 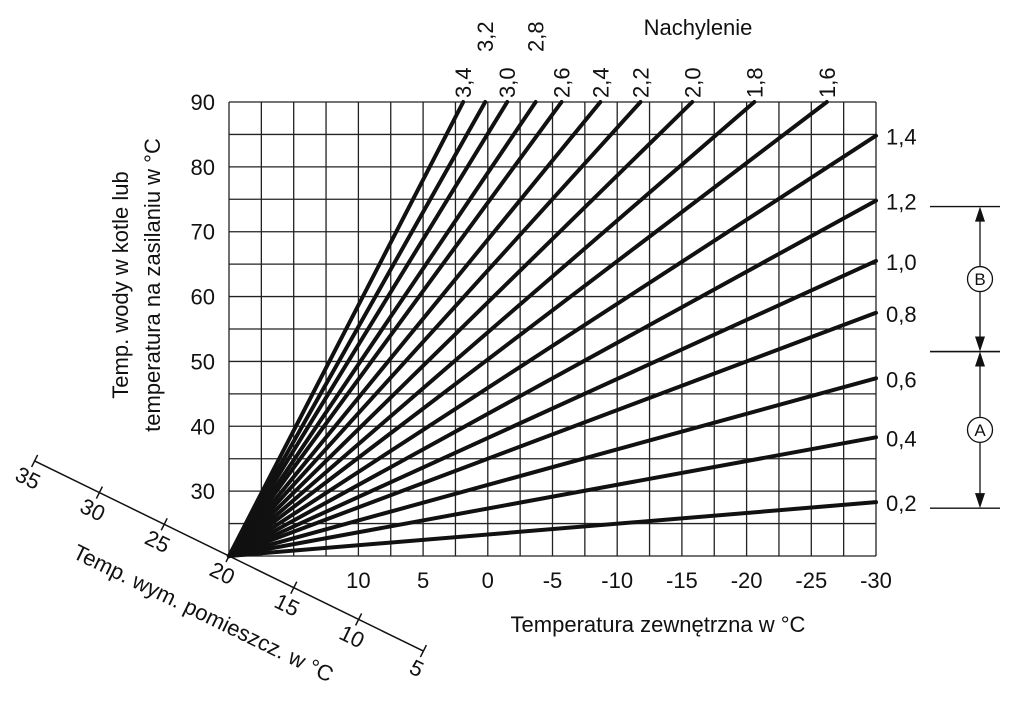 What do you see at coordinates (222, 573) in the screenshot?
I see `room-tick-label: 20` at bounding box center [222, 573].